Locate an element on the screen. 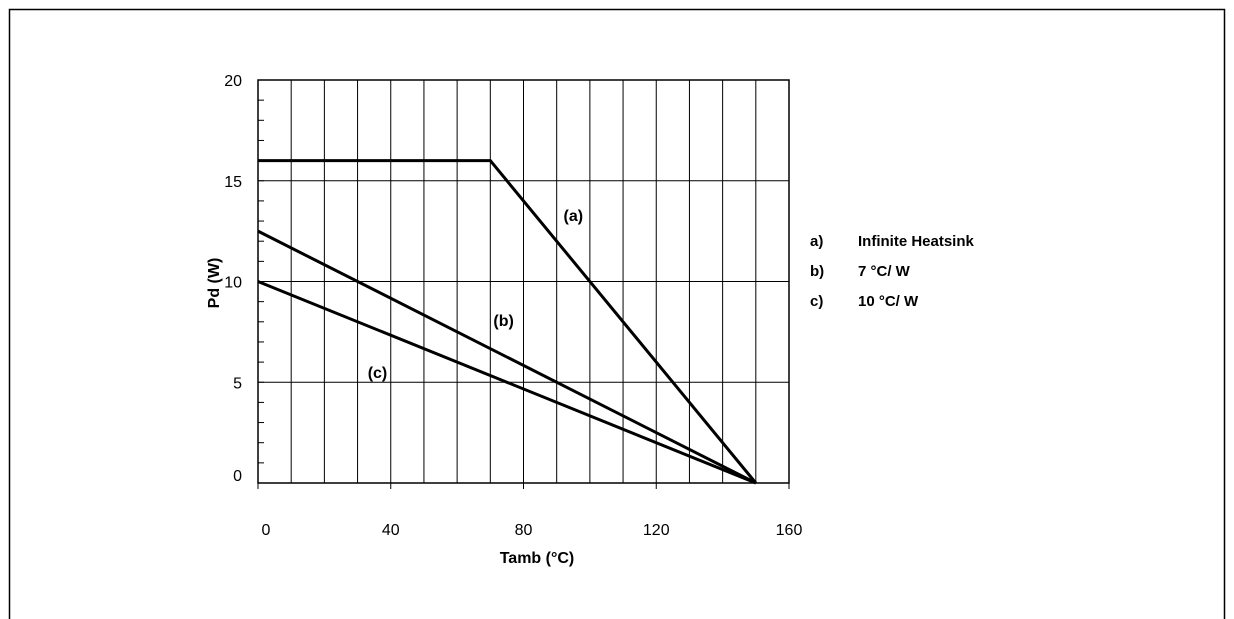  legend: a) Infinite Heatsink b) 7 °C/ W c) 10 °C/ W is located at coordinates (892, 271).